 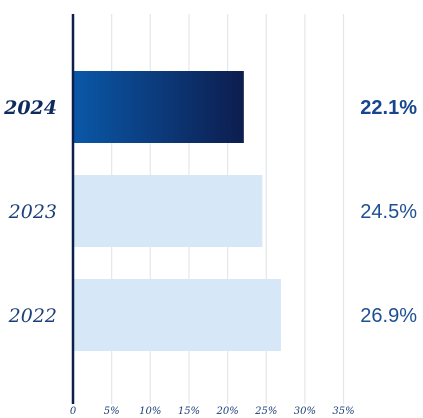 I want to click on bar-2023, so click(x=168, y=211).